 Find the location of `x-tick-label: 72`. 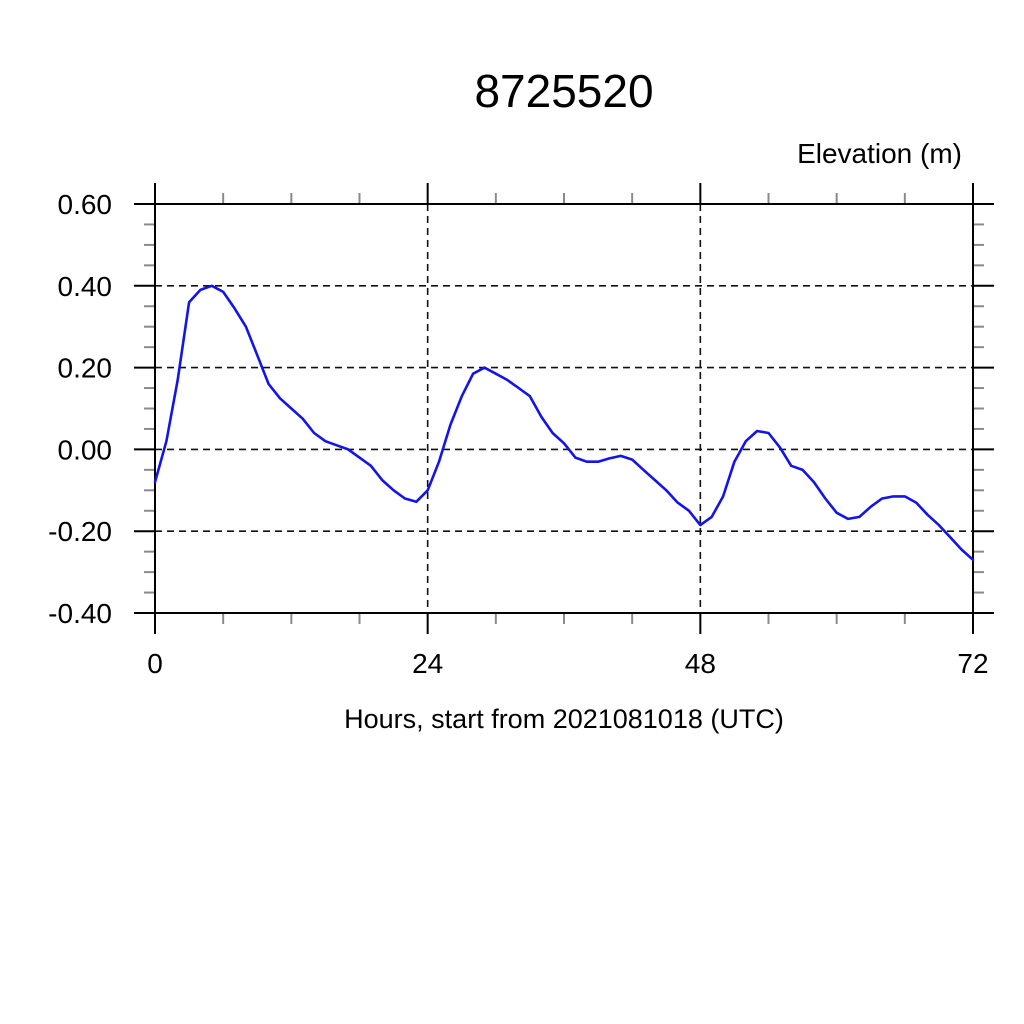

x-tick-label: 72 is located at coordinates (972, 663).